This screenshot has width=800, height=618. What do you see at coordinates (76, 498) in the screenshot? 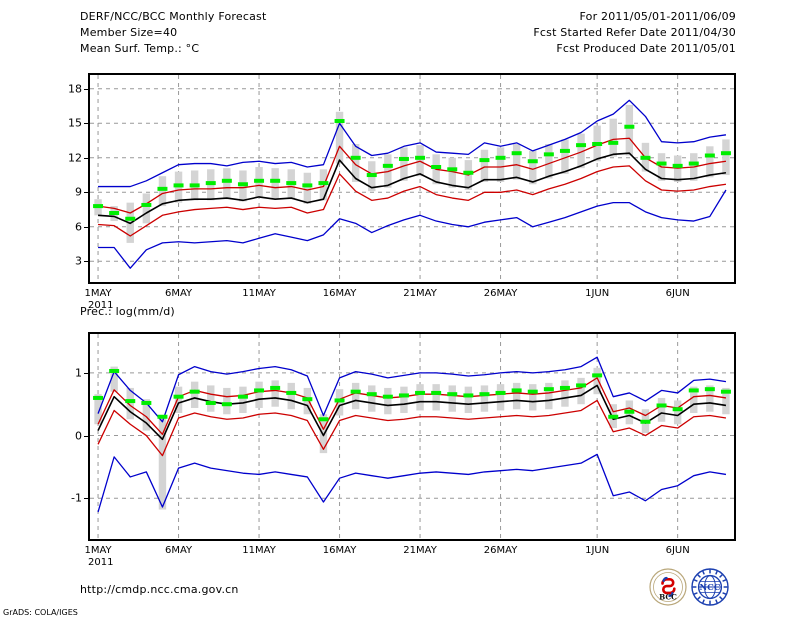
I see `y-tick-label: -1` at bounding box center [76, 498].